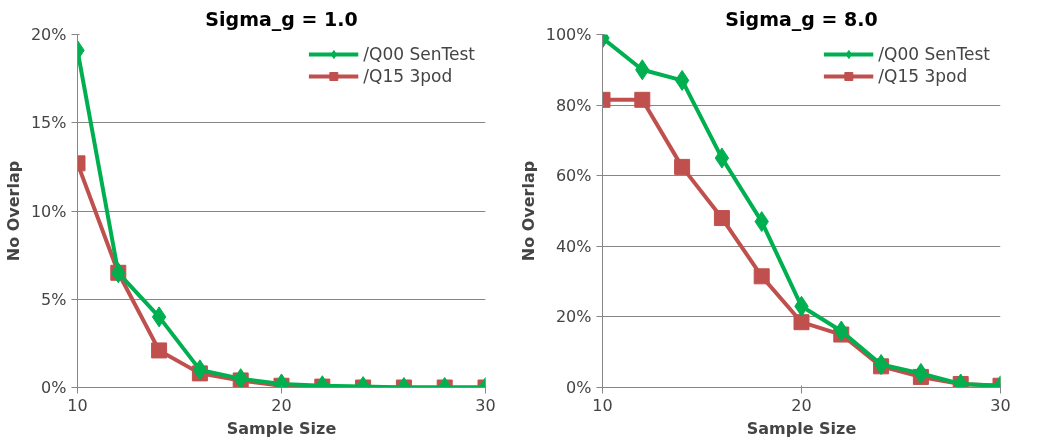 The image size is (1039, 445). I want to click on y-tick-label: 5%, so click(54, 299).